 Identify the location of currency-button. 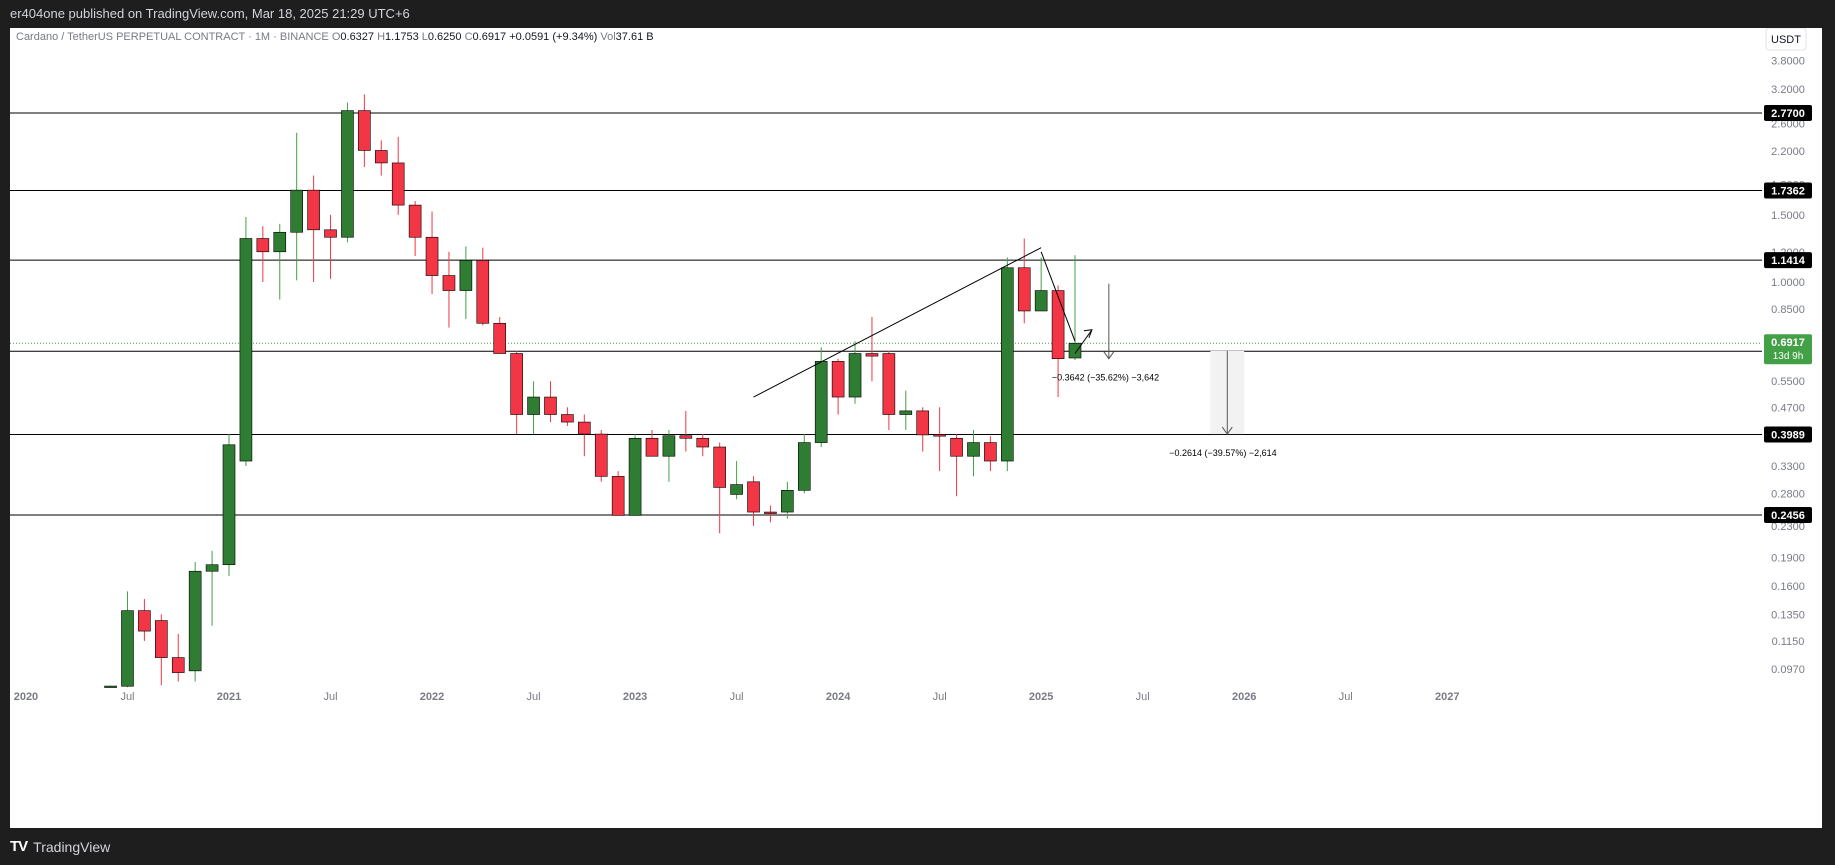
(1786, 39).